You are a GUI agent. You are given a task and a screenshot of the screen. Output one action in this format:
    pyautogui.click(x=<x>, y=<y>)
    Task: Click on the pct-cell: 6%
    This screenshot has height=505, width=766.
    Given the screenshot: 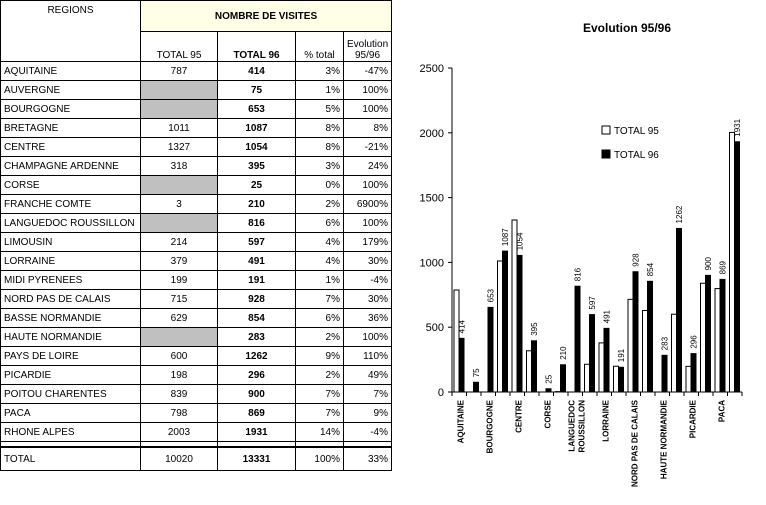 What is the action you would take?
    pyautogui.click(x=319, y=223)
    